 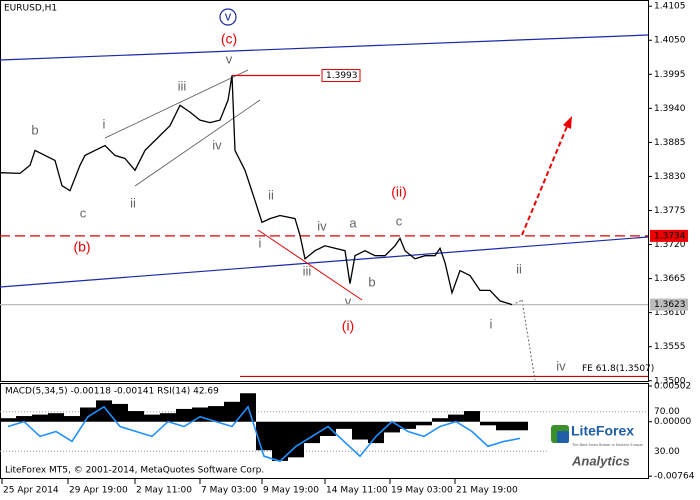 What do you see at coordinates (229, 39) in the screenshot?
I see `wave-label: (c)` at bounding box center [229, 39].